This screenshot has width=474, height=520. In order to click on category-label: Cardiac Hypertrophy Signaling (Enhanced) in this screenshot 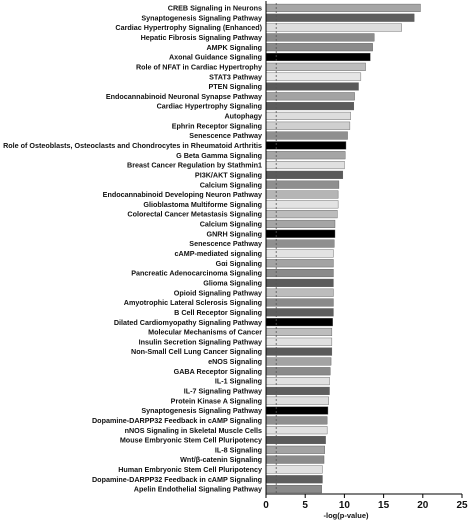, I will do `click(188, 27)`.